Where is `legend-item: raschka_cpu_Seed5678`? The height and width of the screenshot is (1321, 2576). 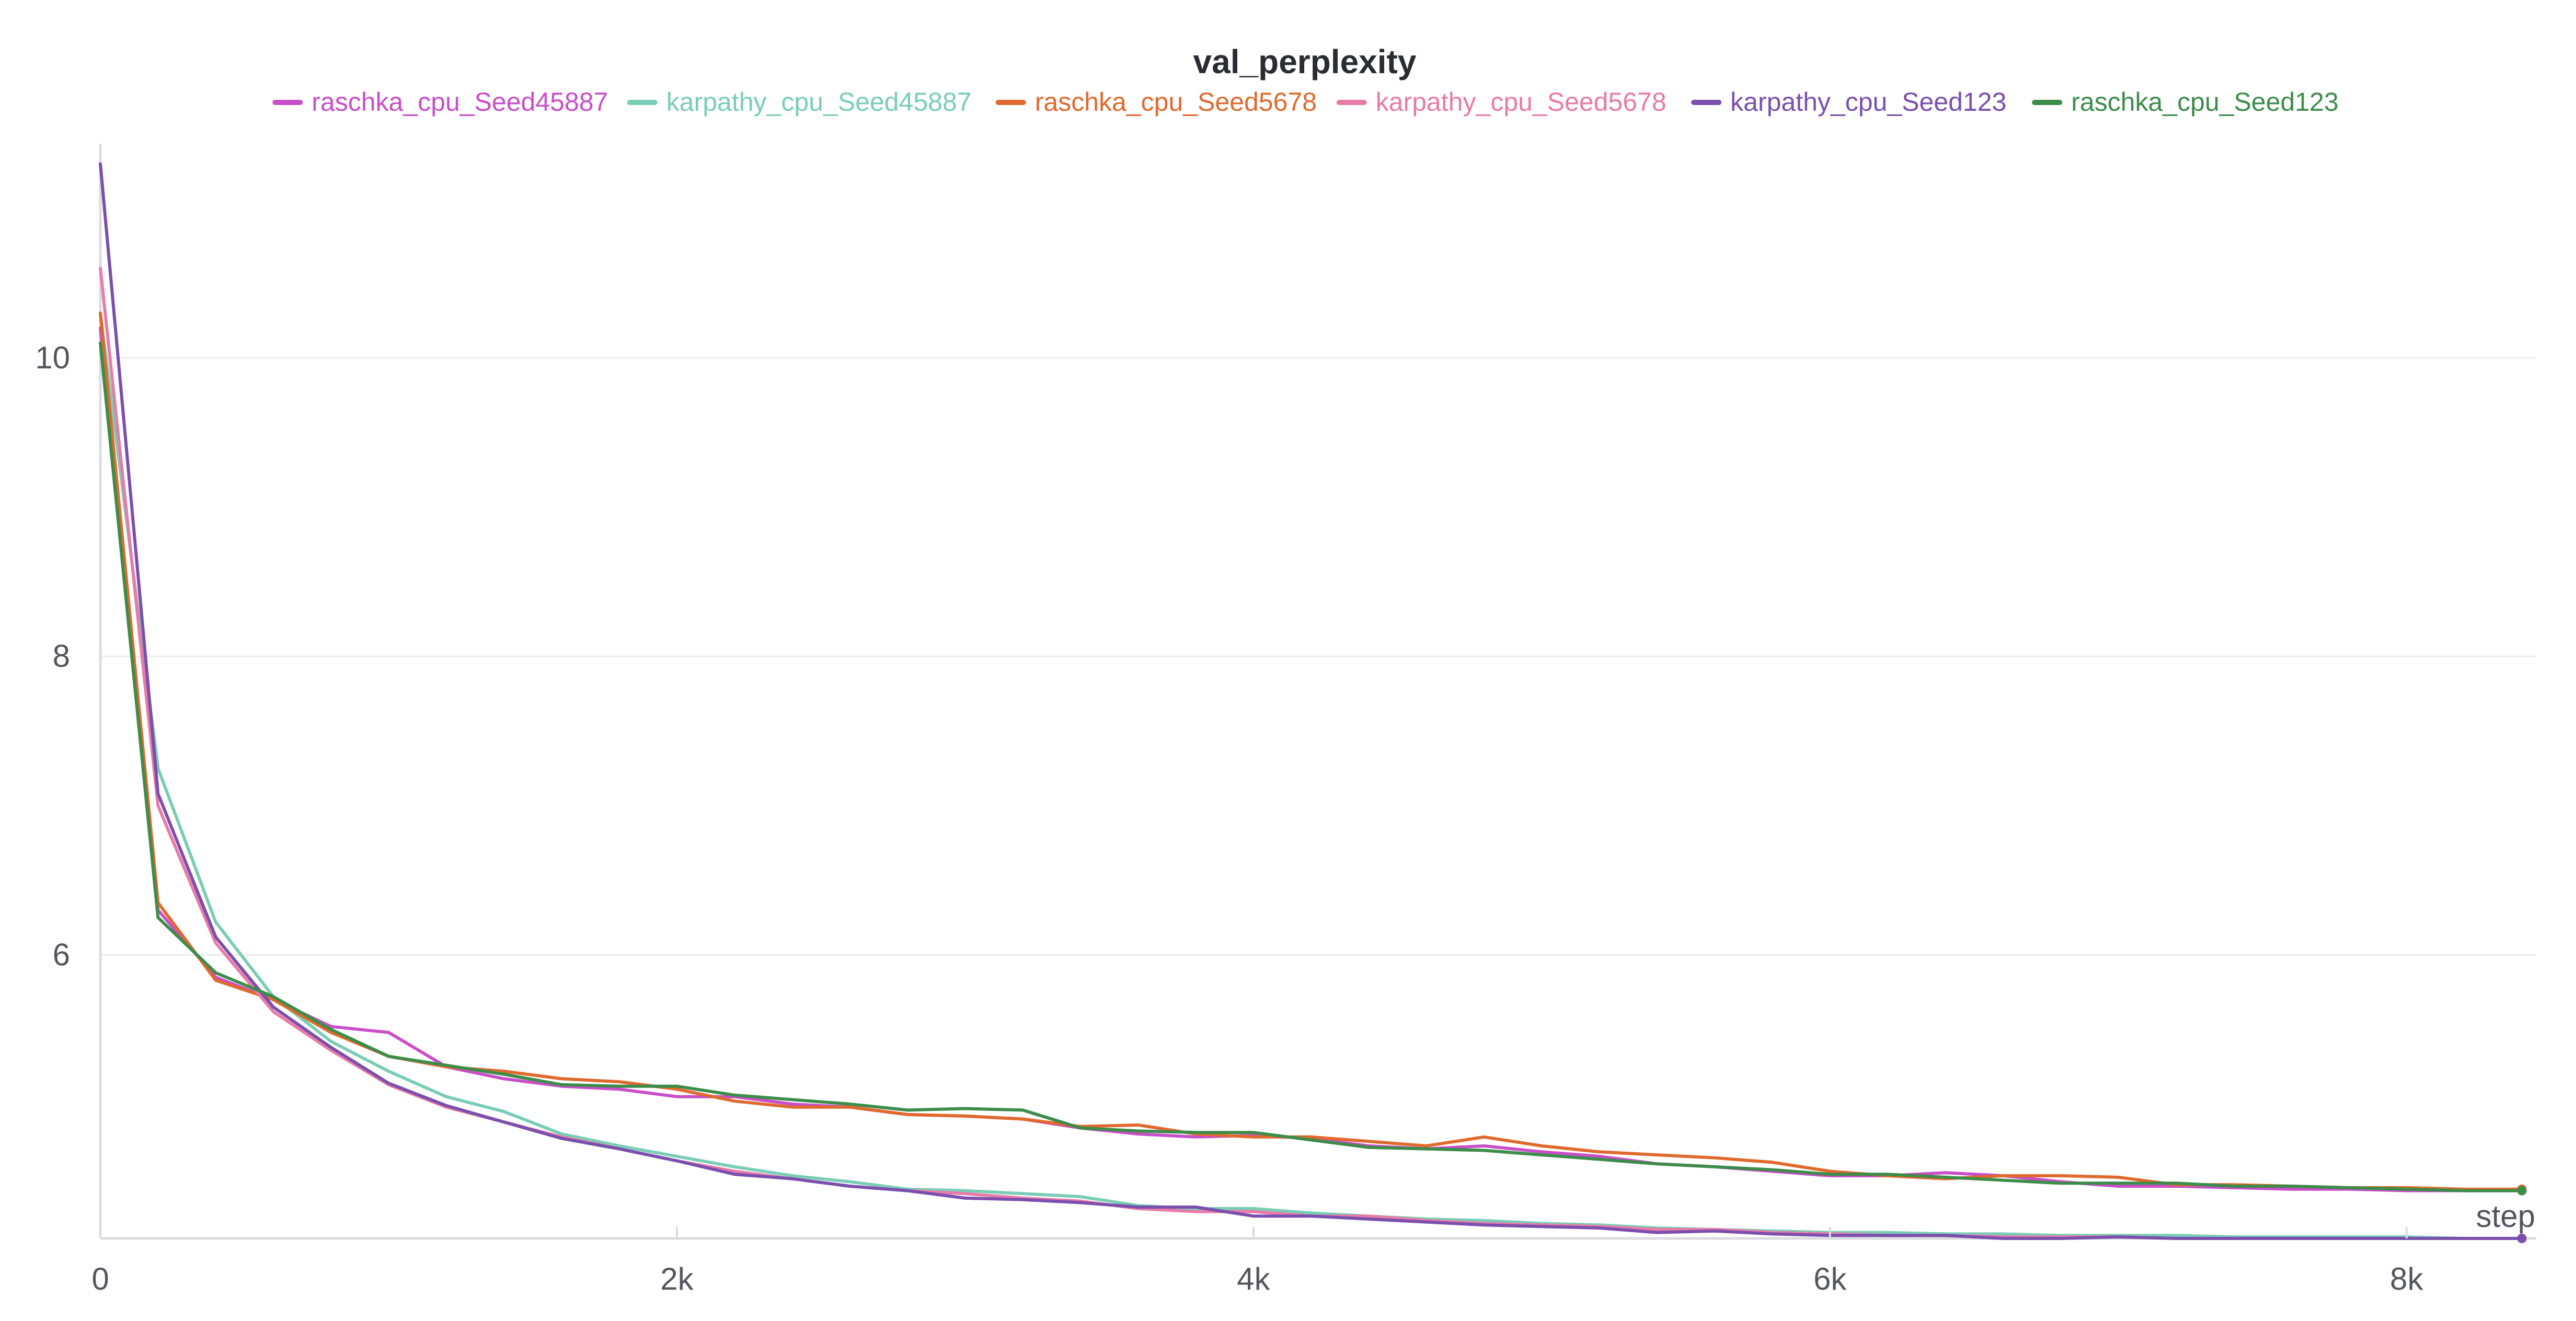
legend-item: raschka_cpu_Seed5678 is located at coordinates (1156, 102).